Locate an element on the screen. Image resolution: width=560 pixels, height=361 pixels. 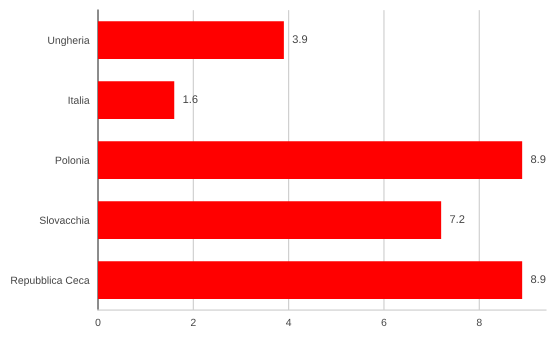
x-tick-label: 4 is located at coordinates (289, 322).